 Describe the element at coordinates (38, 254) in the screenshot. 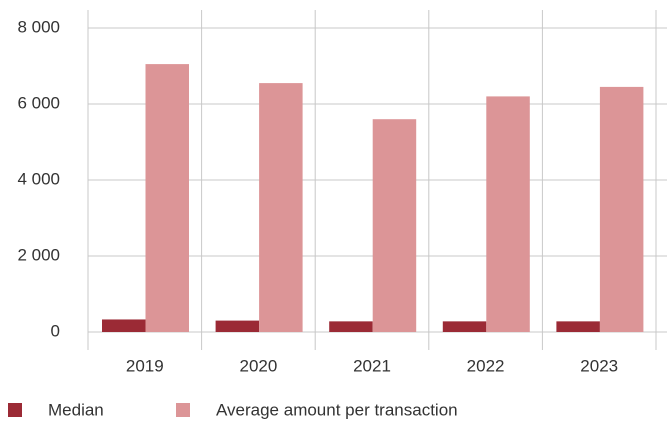

I see `y-tick-label: 2 000` at that location.